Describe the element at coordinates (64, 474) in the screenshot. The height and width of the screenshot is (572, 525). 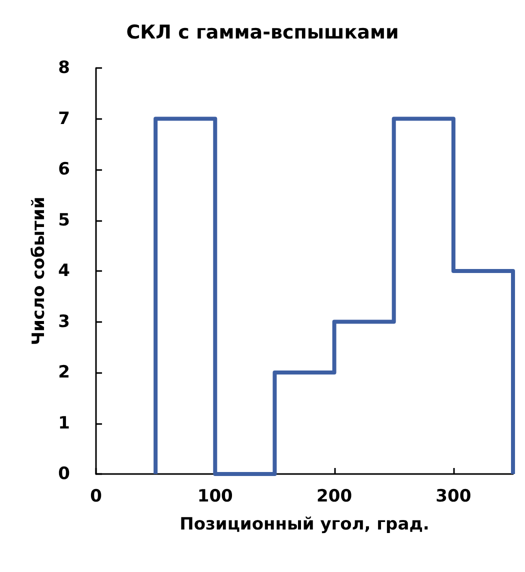
I see `y-tick-label: 0` at that location.